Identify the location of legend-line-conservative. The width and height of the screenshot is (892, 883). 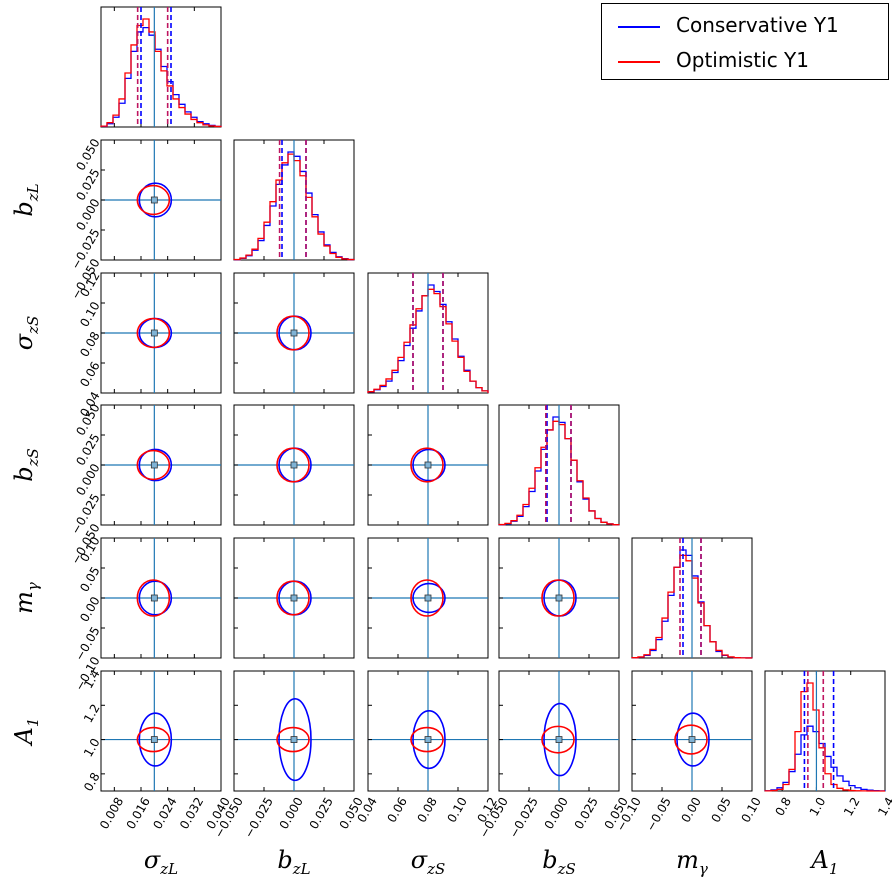
(639, 27).